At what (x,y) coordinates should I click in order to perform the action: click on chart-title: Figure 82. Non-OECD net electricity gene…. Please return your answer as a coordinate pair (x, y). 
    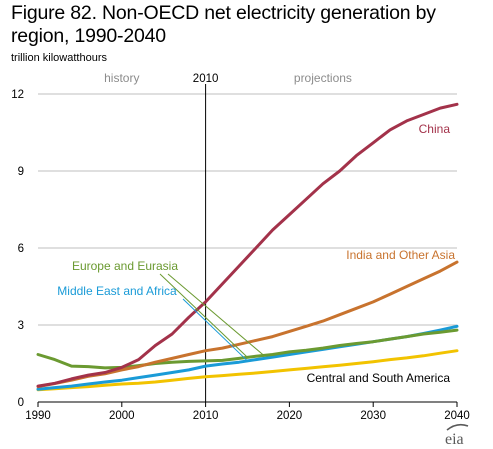
    Looking at the image, I should click on (223, 24).